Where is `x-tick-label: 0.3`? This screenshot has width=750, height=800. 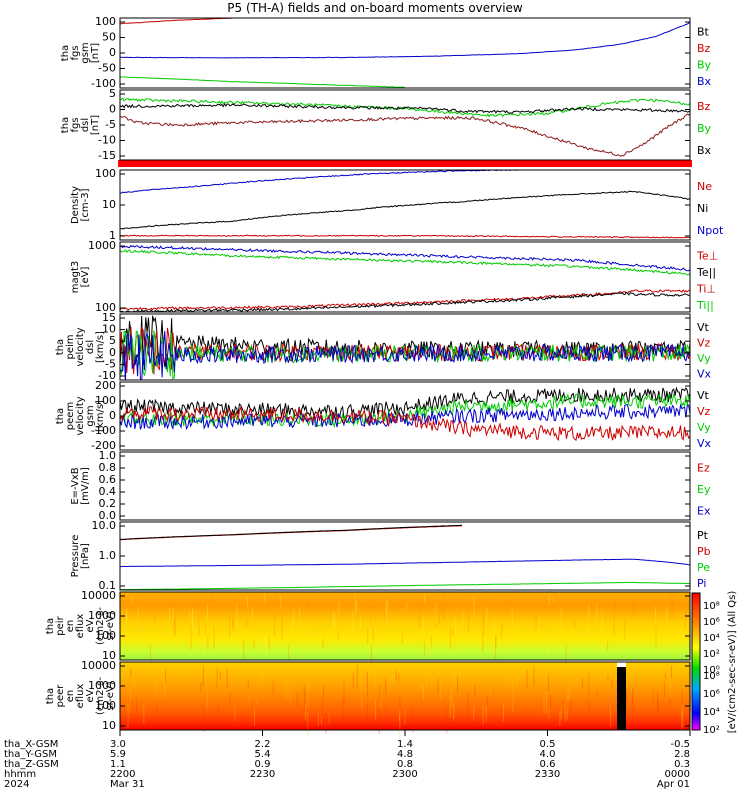
x-tick-label: 0.3 is located at coordinates (682, 764).